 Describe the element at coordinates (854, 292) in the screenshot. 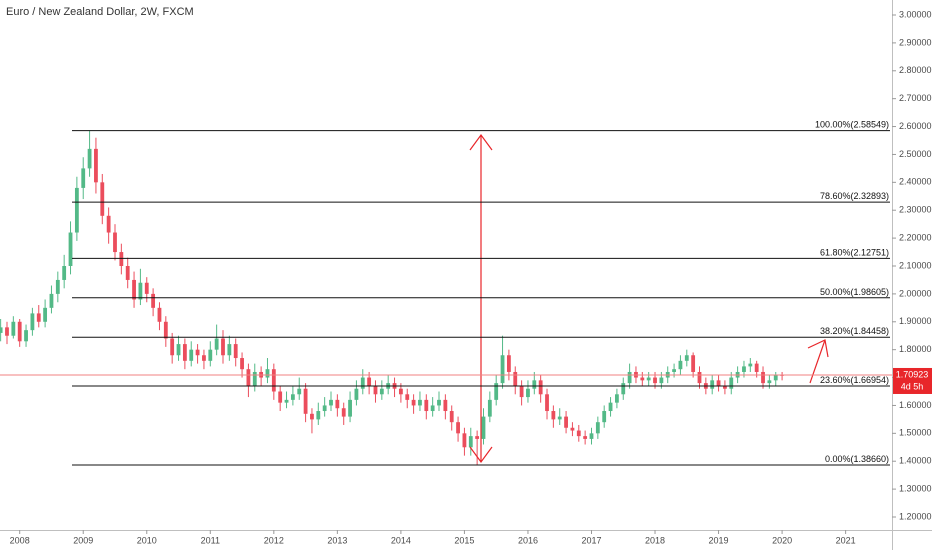

I see `fib-level-label: 50.00%(1.98605)` at that location.